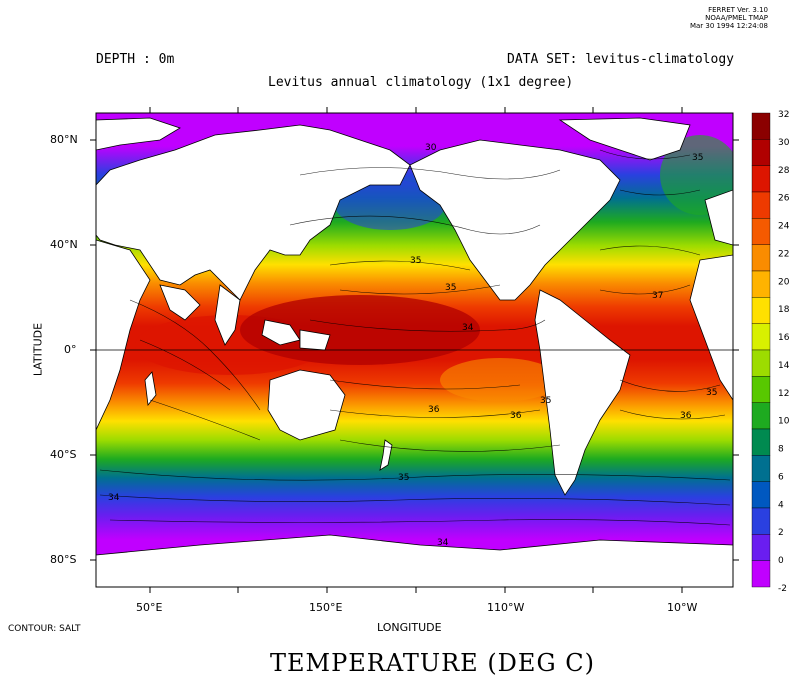  Describe the element at coordinates (149, 607) in the screenshot. I see `lon-tick-label: 50°E` at that location.